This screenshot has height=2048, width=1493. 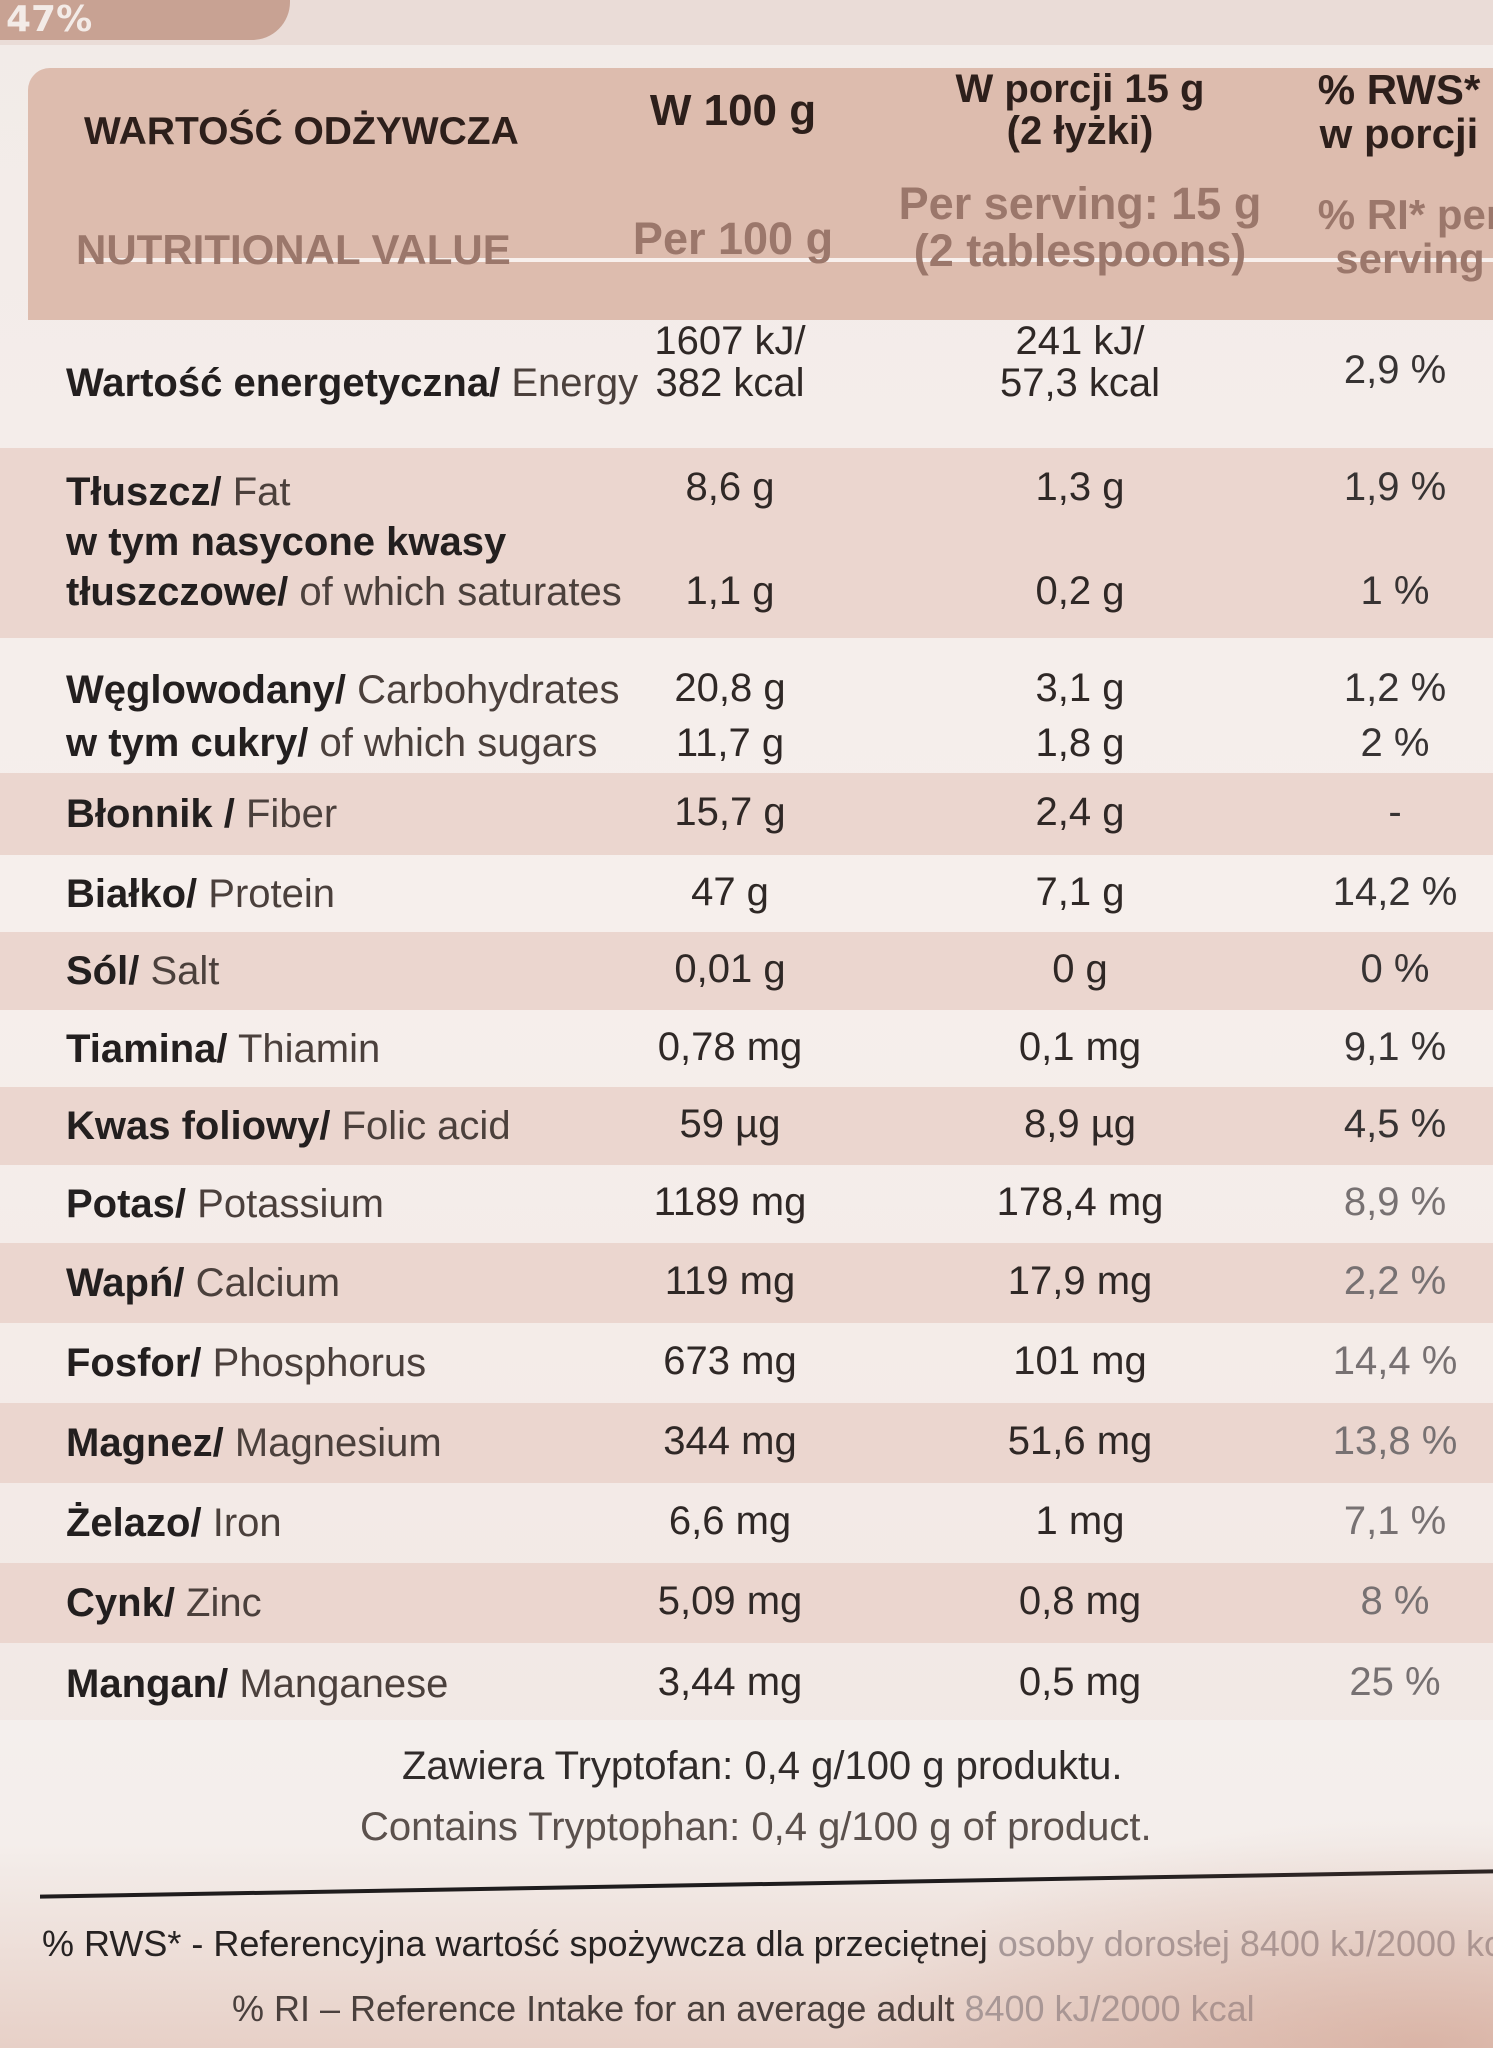 I want to click on header-serving-pl: W porcji 15 g (2 łyżki), so click(x=1080, y=110).